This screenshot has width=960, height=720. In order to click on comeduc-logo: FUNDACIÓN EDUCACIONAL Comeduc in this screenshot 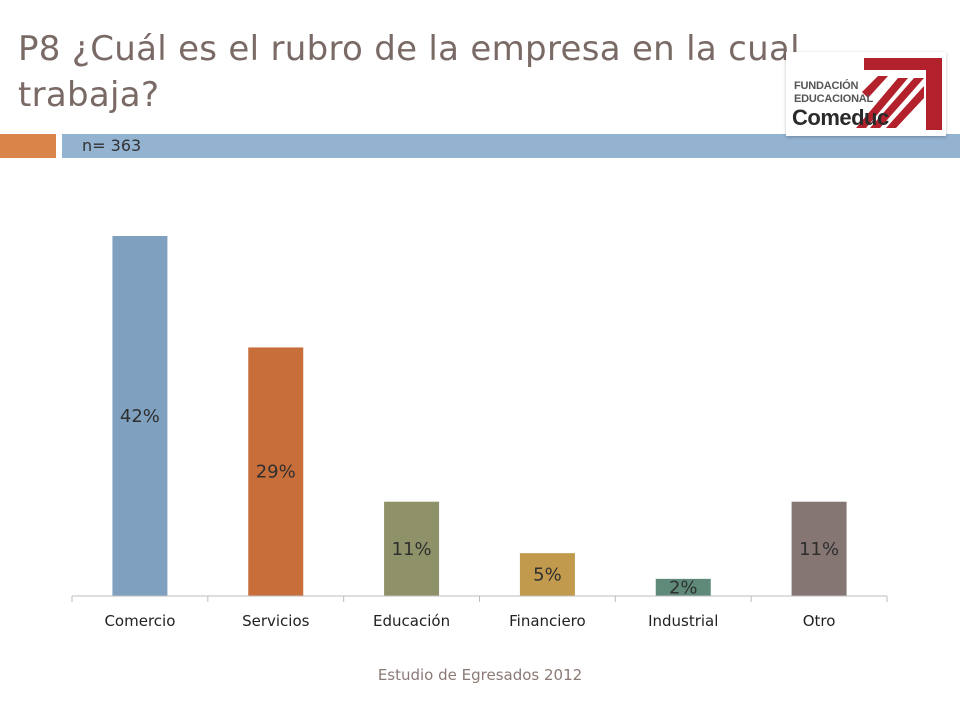, I will do `click(866, 94)`.